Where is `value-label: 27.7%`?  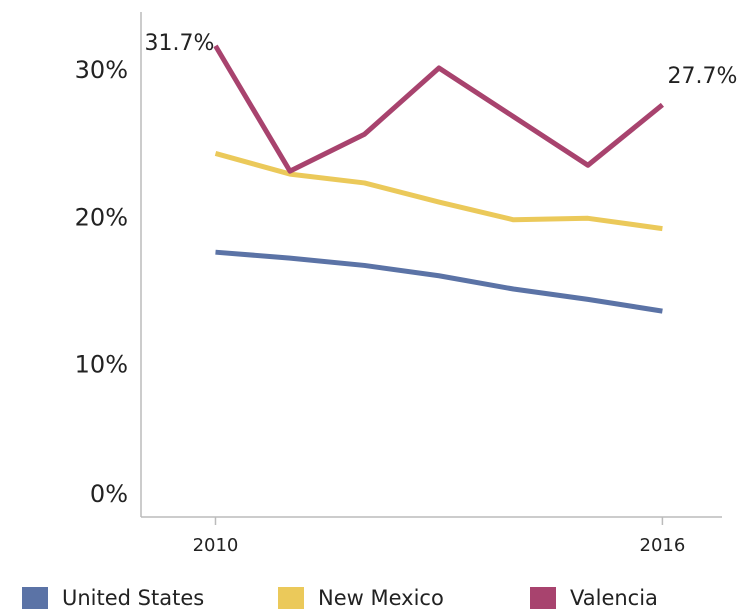
value-label: 27.7% is located at coordinates (702, 76).